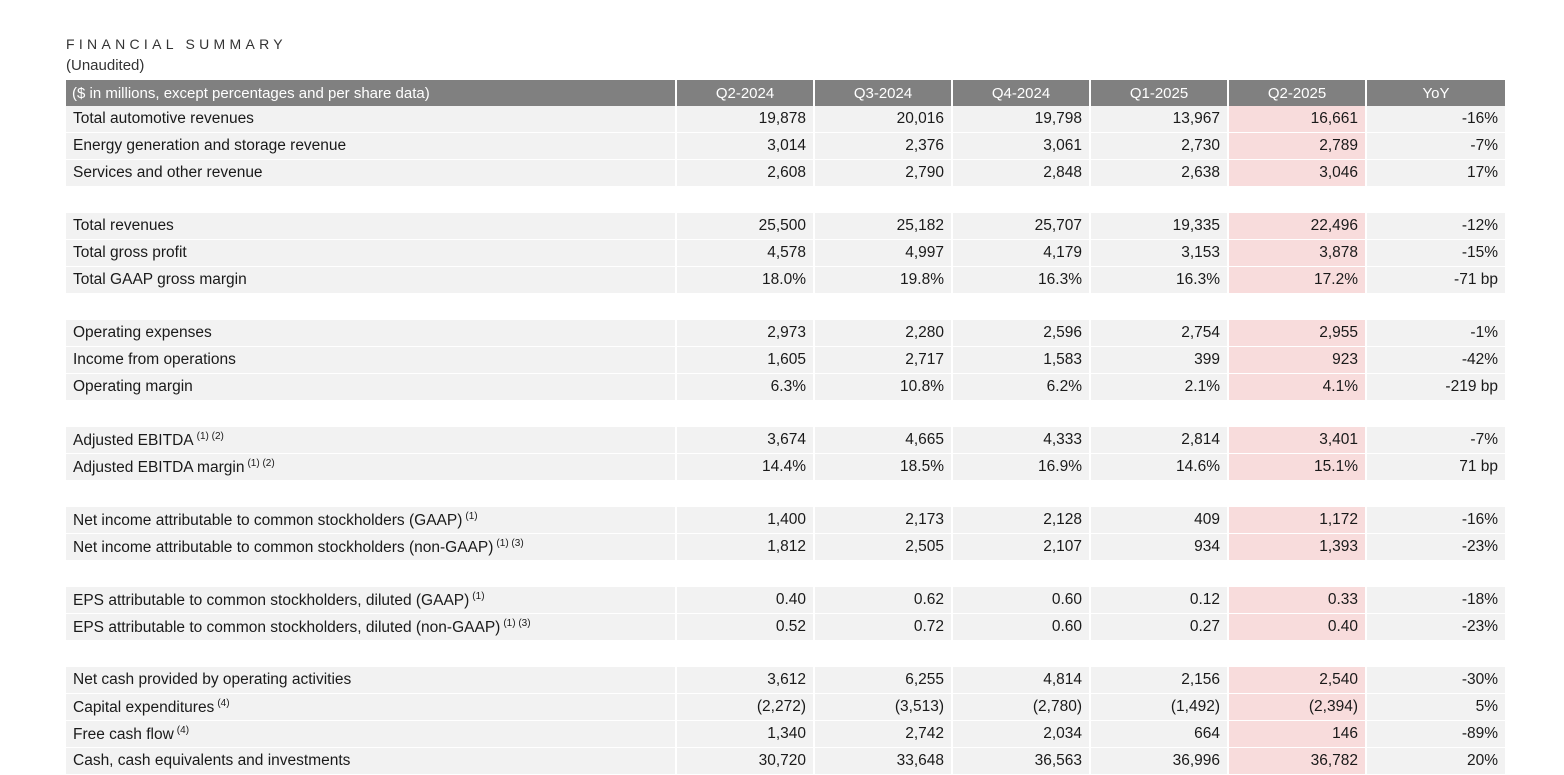  I want to click on row-label: Operating margin, so click(133, 386).